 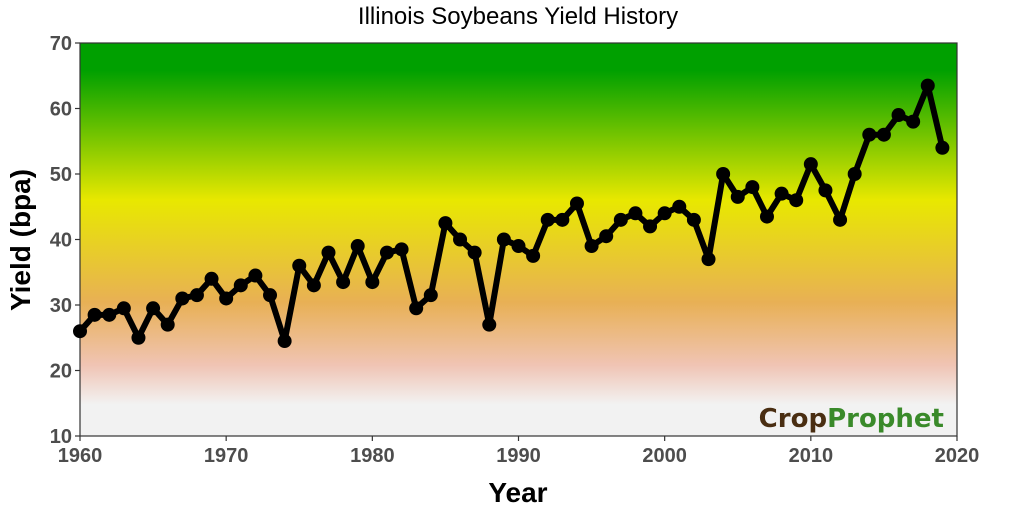 What do you see at coordinates (752, 187) in the screenshot?
I see `data-point-2006` at bounding box center [752, 187].